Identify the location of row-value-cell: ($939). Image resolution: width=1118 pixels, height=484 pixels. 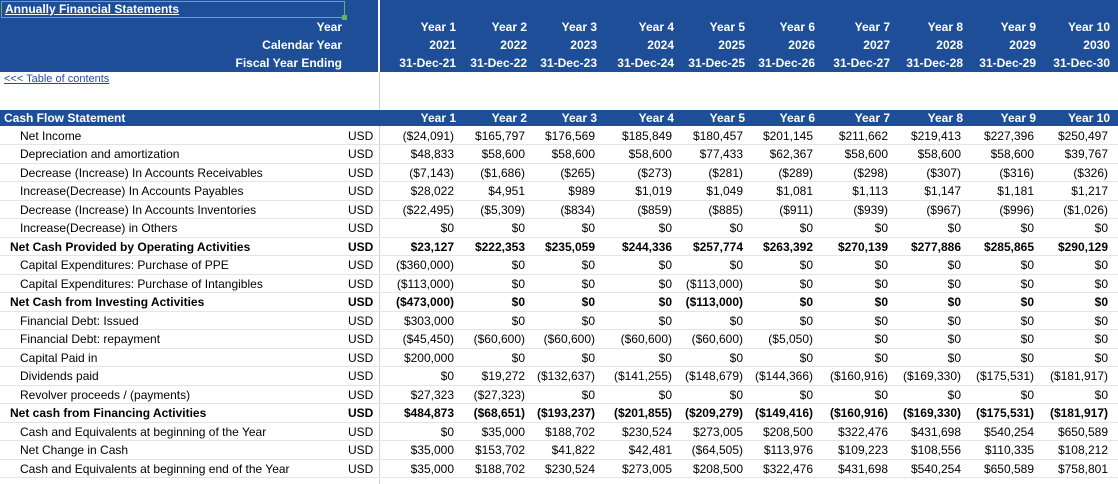
(870, 209).